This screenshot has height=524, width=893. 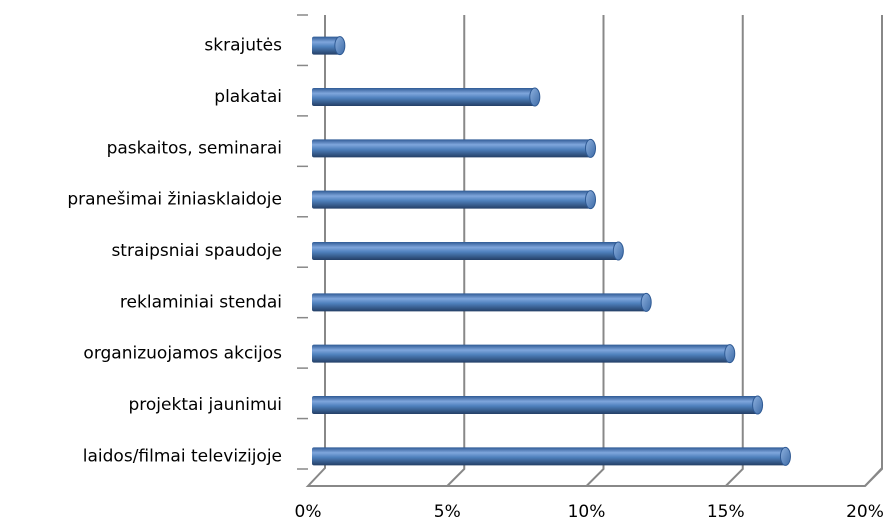 I want to click on y-tick-label: reklaminiai stendai, so click(x=201, y=302).